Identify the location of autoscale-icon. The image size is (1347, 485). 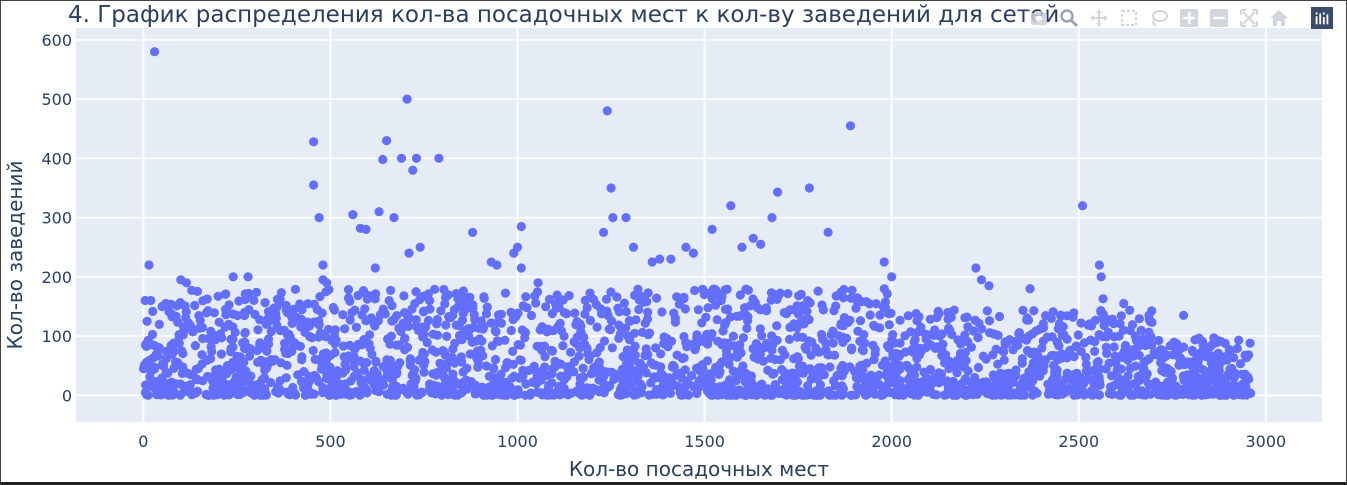
(1249, 18).